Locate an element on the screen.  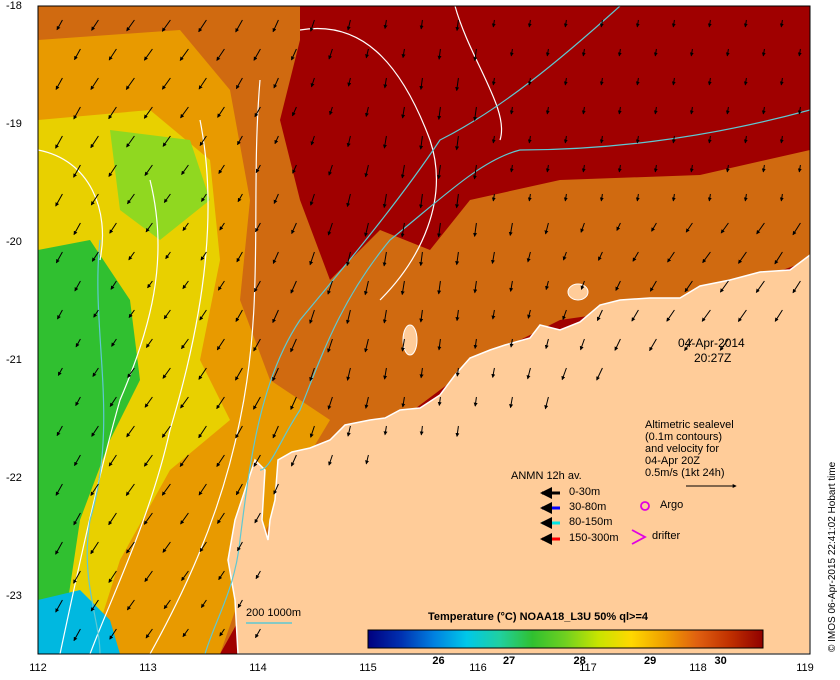
argo-marker is located at coordinates (645, 506).